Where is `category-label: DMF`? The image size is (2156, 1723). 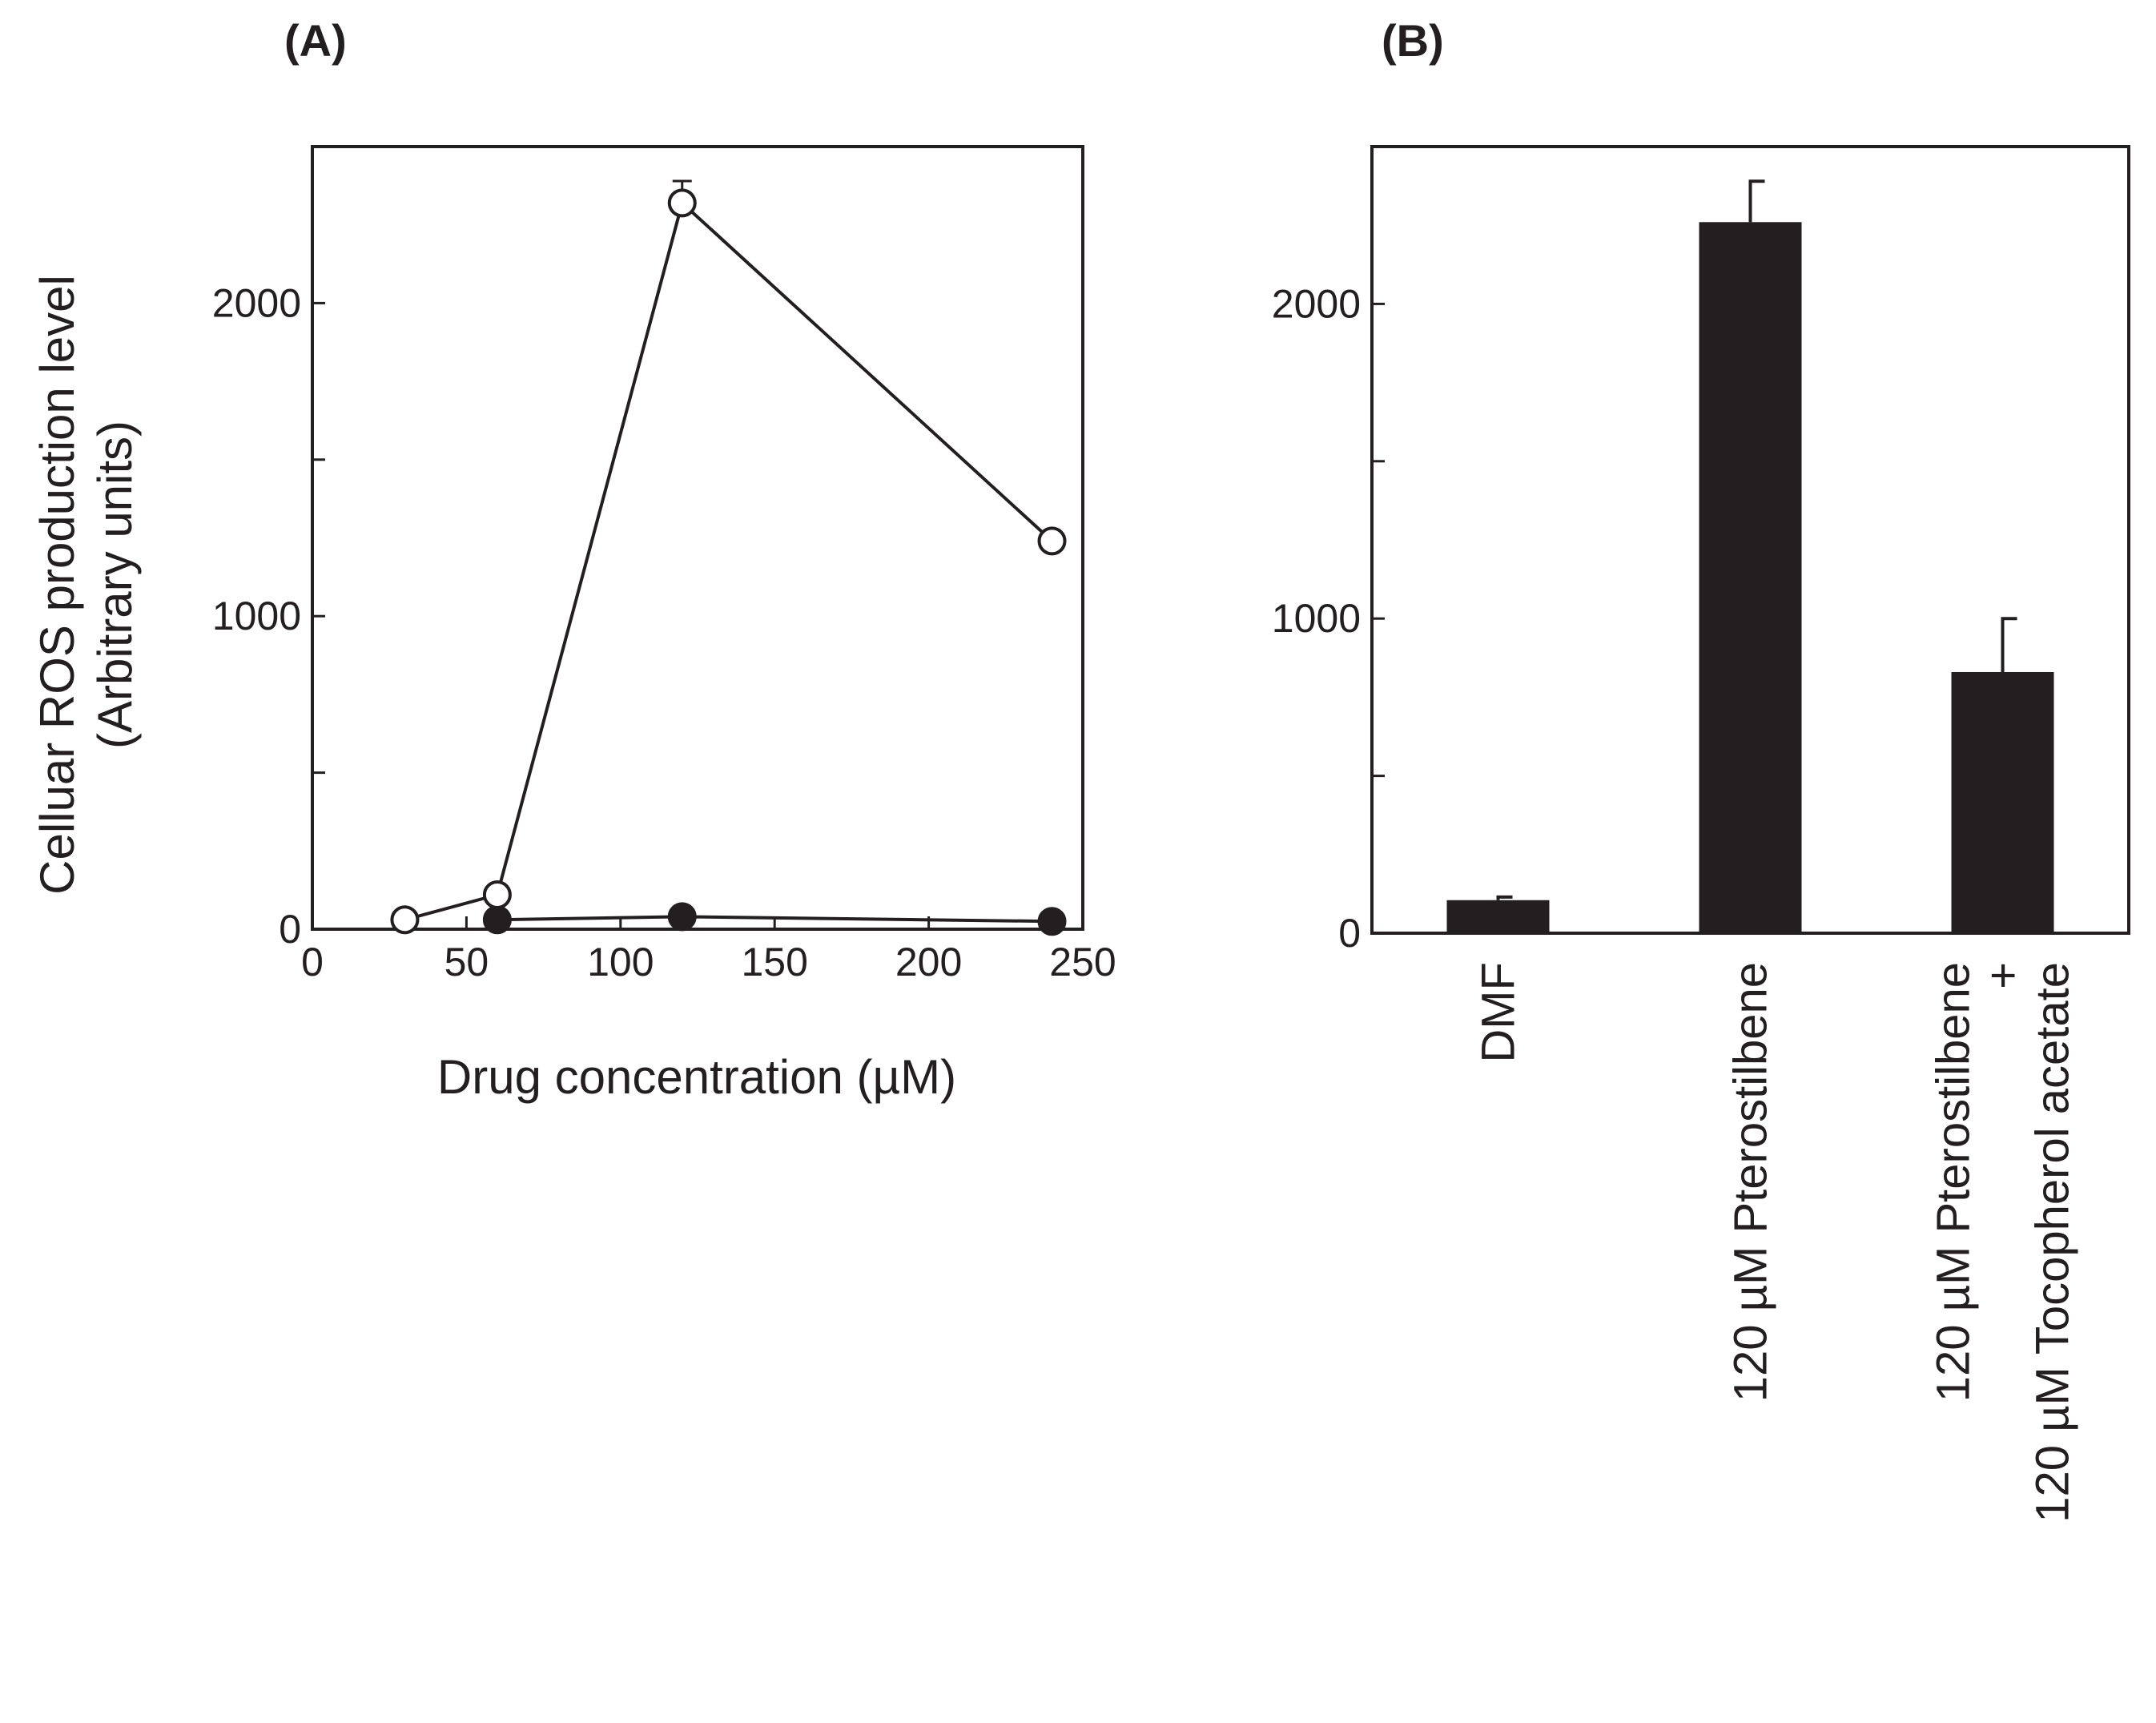
category-label: DMF is located at coordinates (1499, 1012).